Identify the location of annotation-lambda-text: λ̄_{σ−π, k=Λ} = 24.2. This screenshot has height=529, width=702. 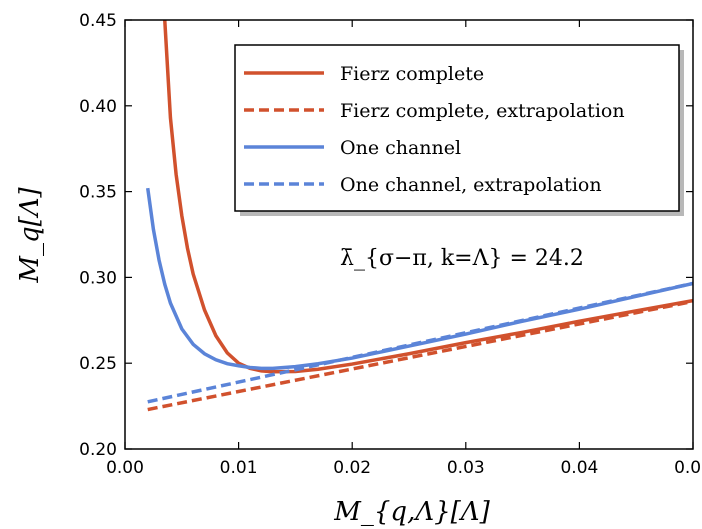
(462, 258).